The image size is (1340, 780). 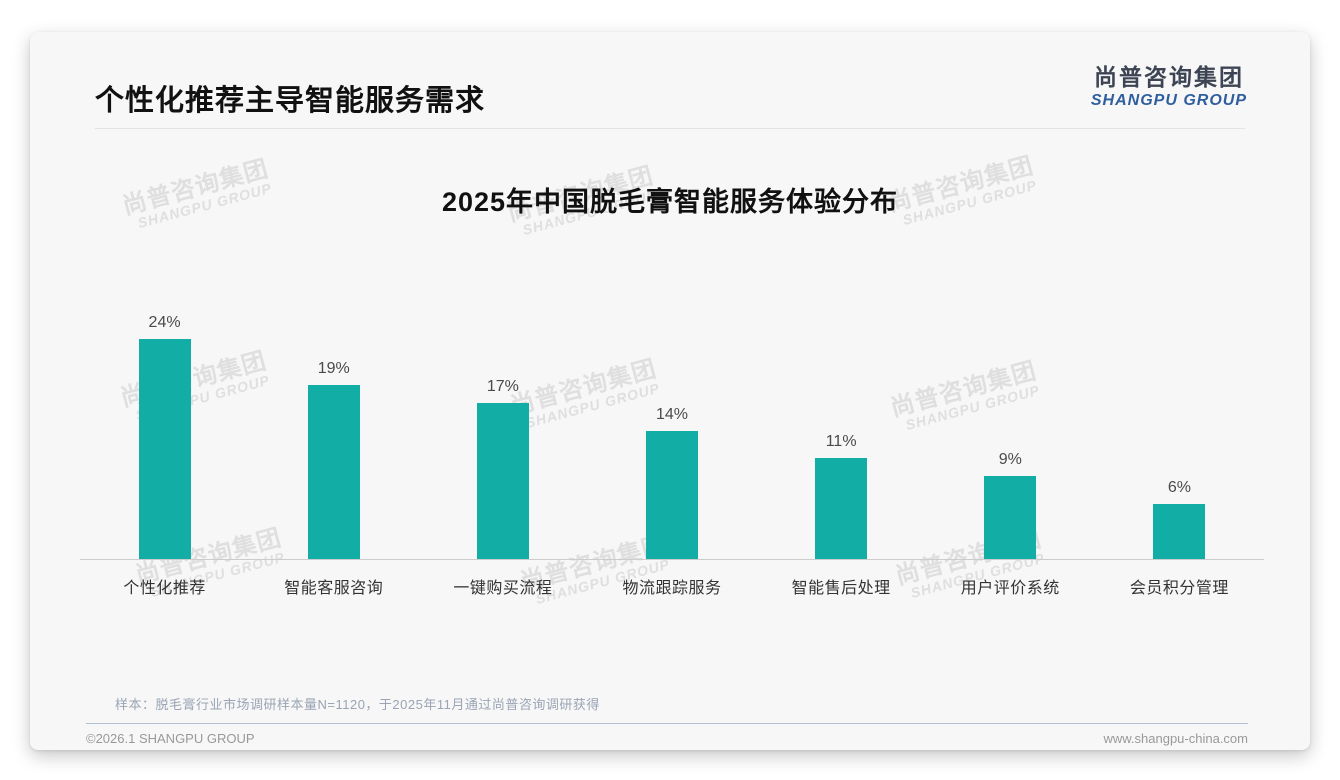 What do you see at coordinates (841, 589) in the screenshot?
I see `x-axis-label: 智能售后处理` at bounding box center [841, 589].